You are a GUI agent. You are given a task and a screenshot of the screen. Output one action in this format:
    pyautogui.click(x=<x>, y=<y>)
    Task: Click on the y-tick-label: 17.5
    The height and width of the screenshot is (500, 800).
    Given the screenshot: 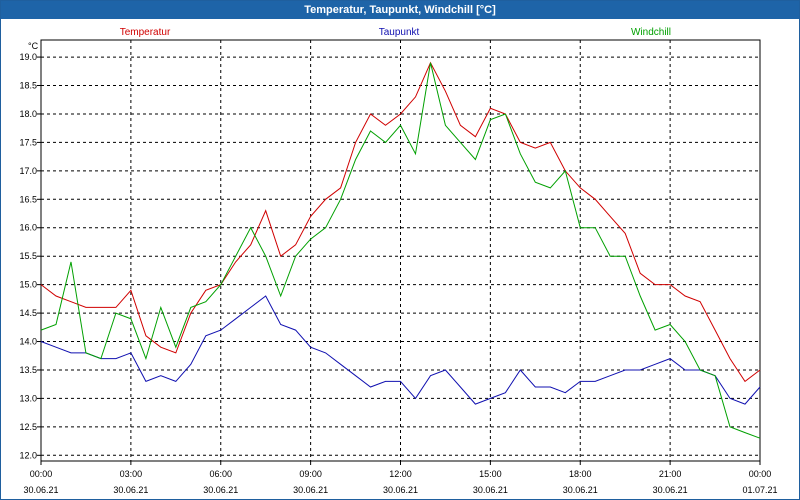 What is the action you would take?
    pyautogui.click(x=28, y=142)
    